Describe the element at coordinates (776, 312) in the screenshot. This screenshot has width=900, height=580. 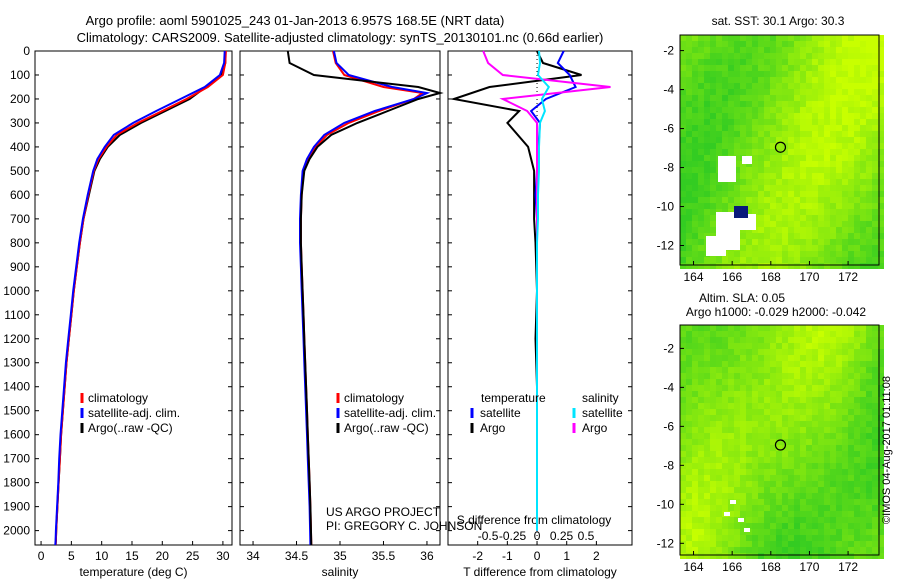
I see `sla-map-title2: Argo h1000: -0.029 h2000: -0.042` at that location.